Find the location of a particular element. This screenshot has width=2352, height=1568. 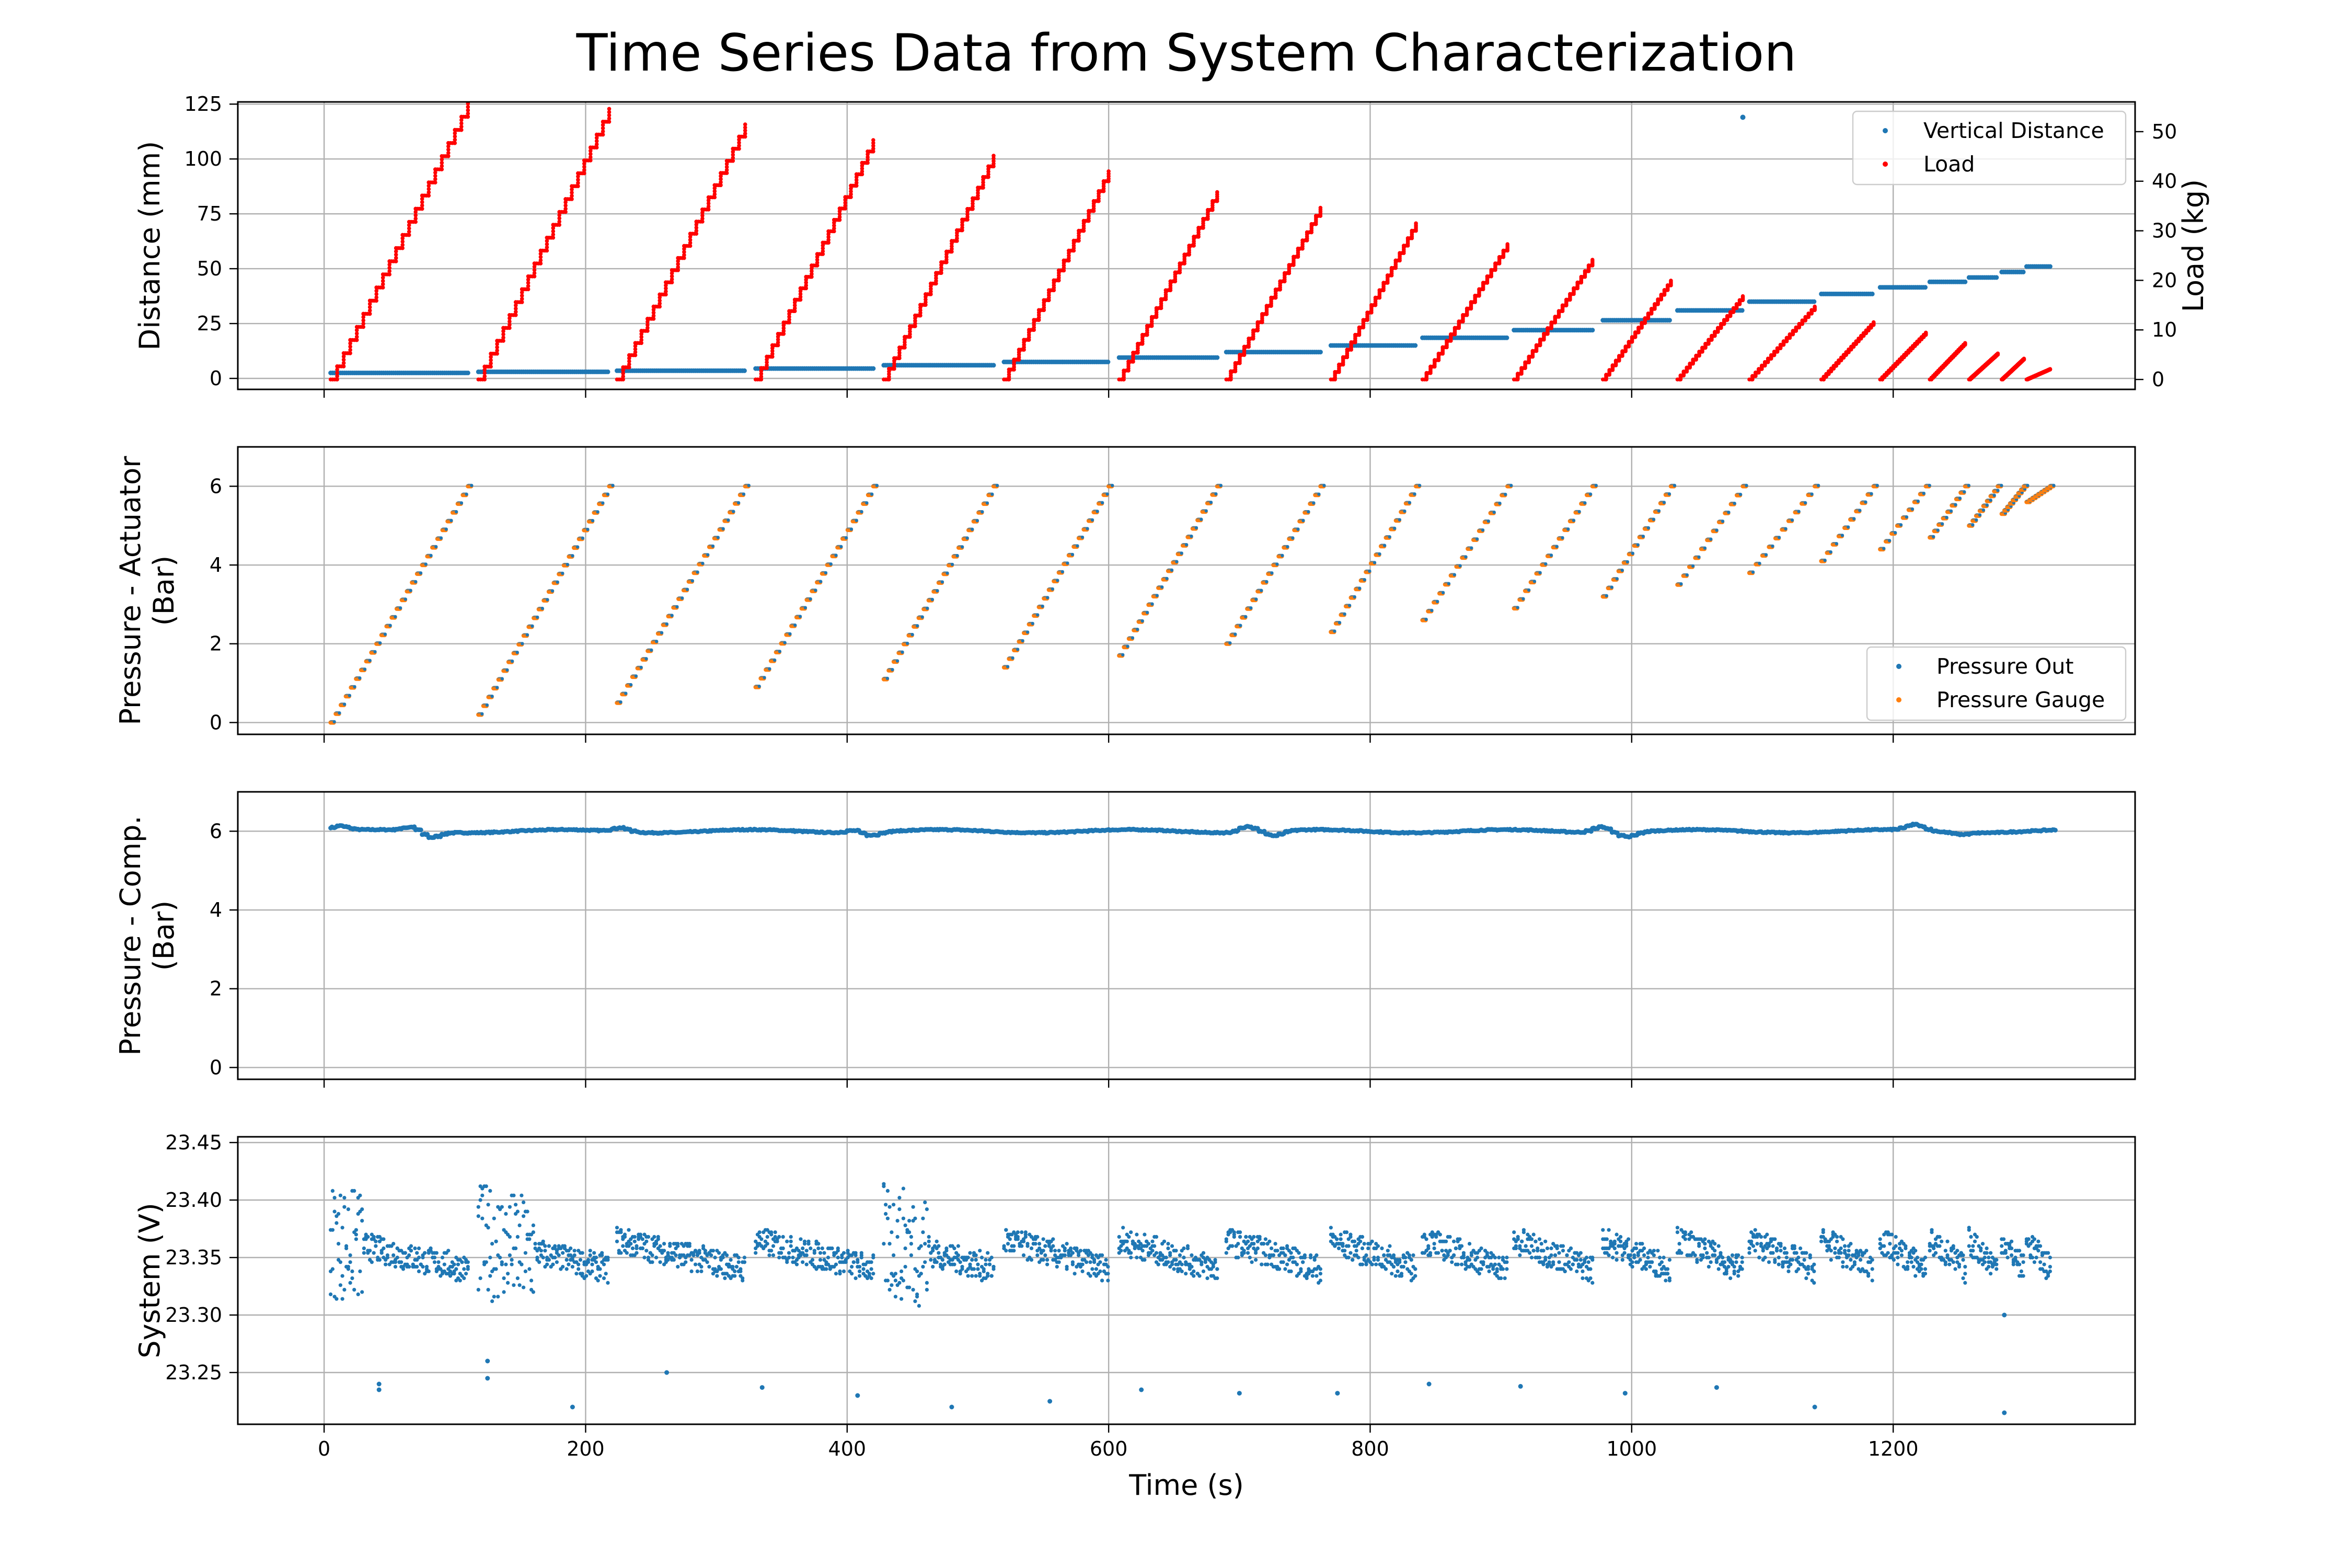

right-tick-label: 10 is located at coordinates (2164, 329).